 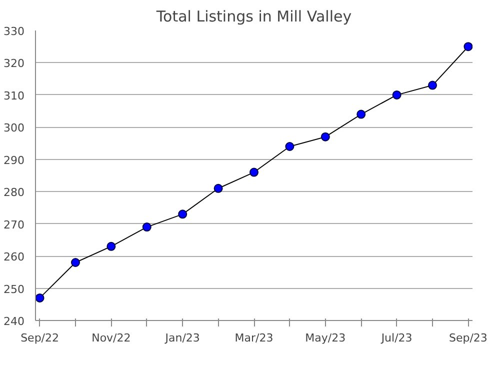 What do you see at coordinates (14, 63) in the screenshot?
I see `y-tick-label: 320` at bounding box center [14, 63].